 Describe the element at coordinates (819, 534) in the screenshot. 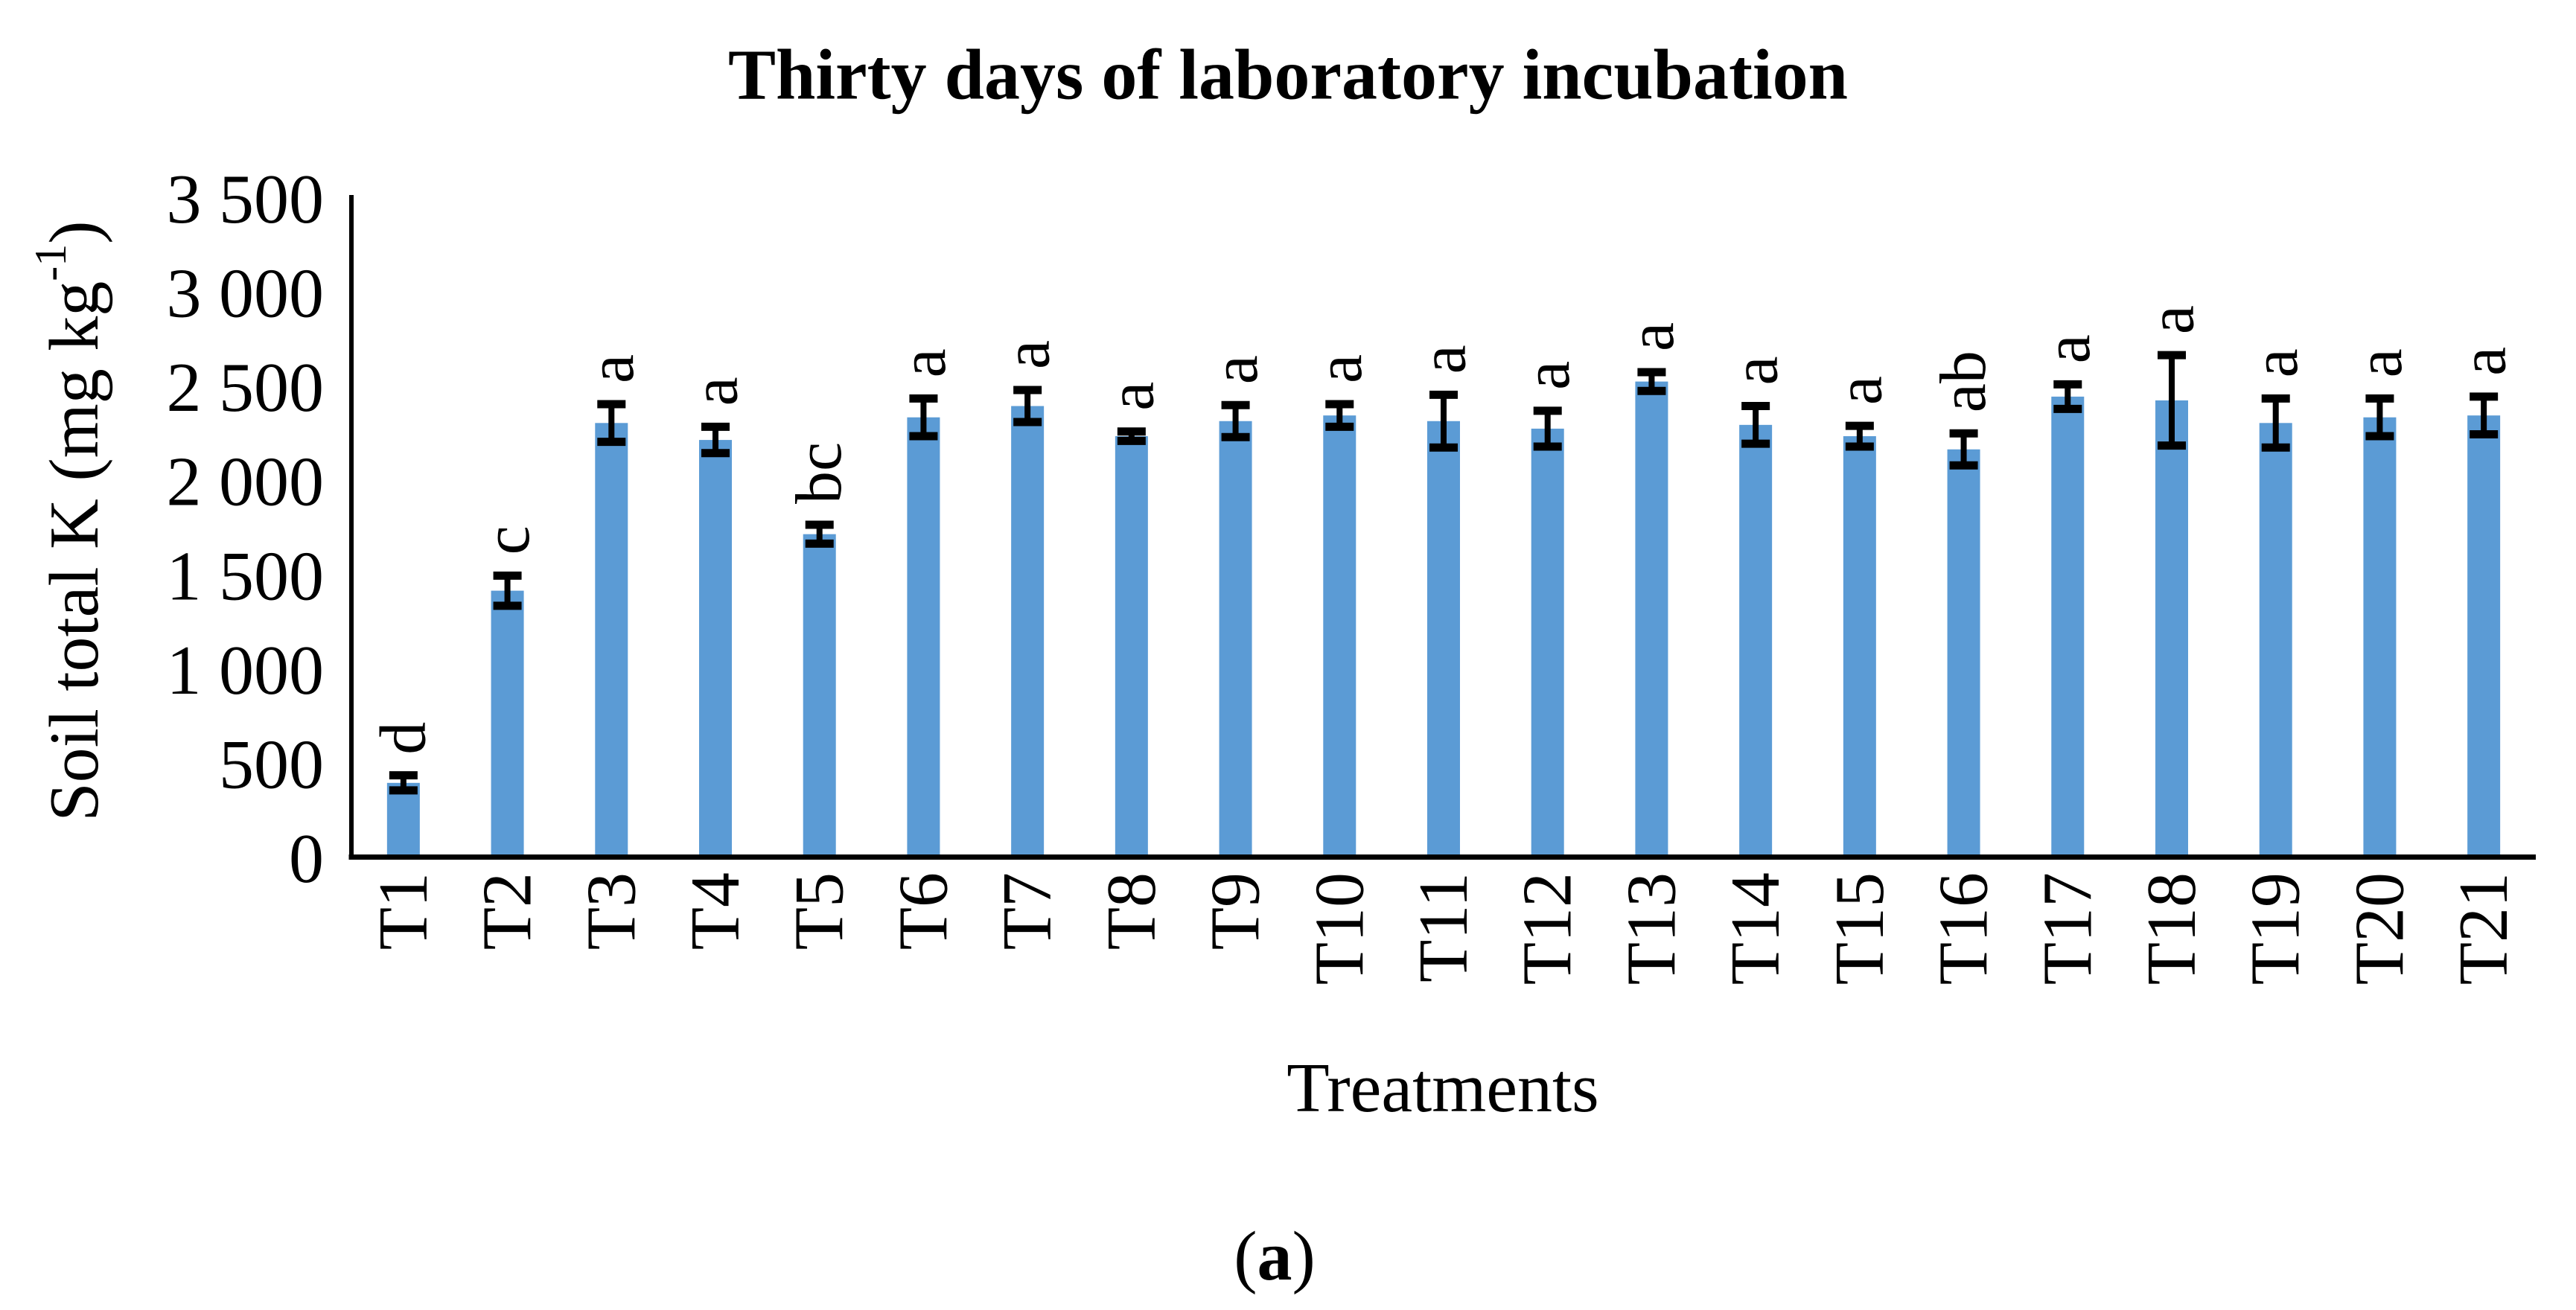

I see `error-bar-T5` at that location.